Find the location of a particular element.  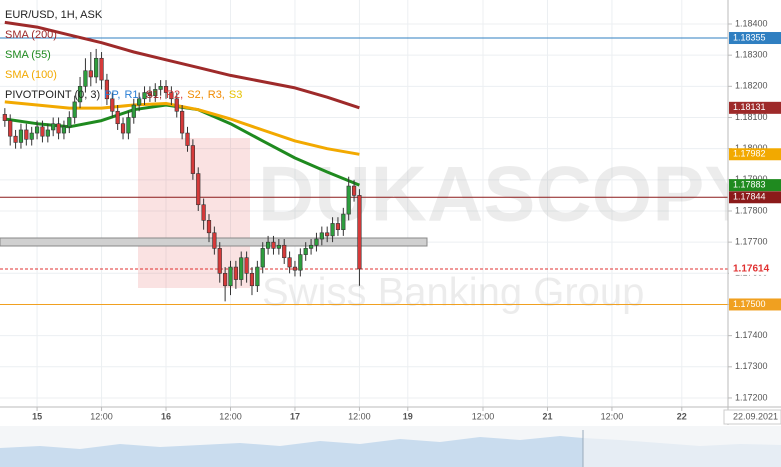

sma-value-label: 1.18131 is located at coordinates (749, 107).